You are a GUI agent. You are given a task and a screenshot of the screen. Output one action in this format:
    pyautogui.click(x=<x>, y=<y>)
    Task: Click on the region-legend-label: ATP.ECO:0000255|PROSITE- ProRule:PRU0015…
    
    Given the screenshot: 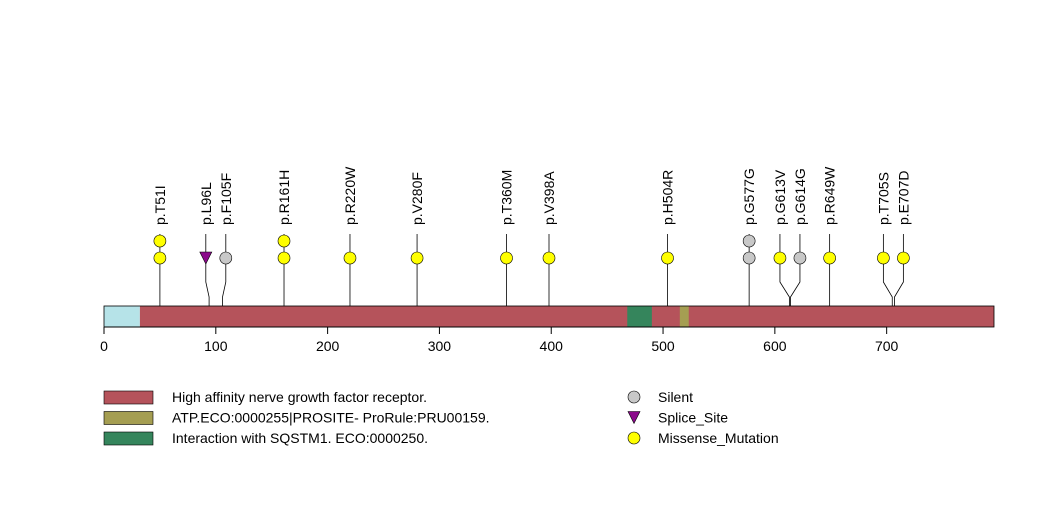 What is the action you would take?
    pyautogui.click(x=331, y=418)
    